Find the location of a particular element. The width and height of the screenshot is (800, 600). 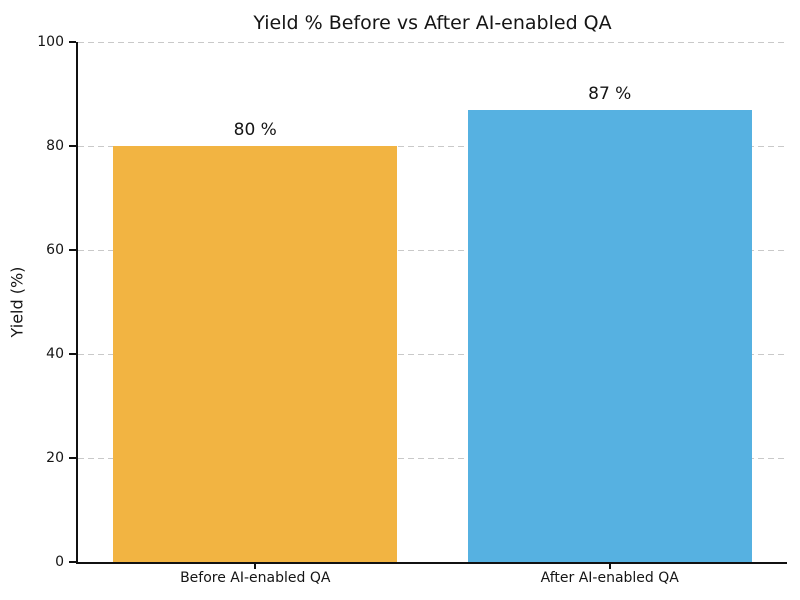

y-tick-label-60: 60 is located at coordinates (55, 250).